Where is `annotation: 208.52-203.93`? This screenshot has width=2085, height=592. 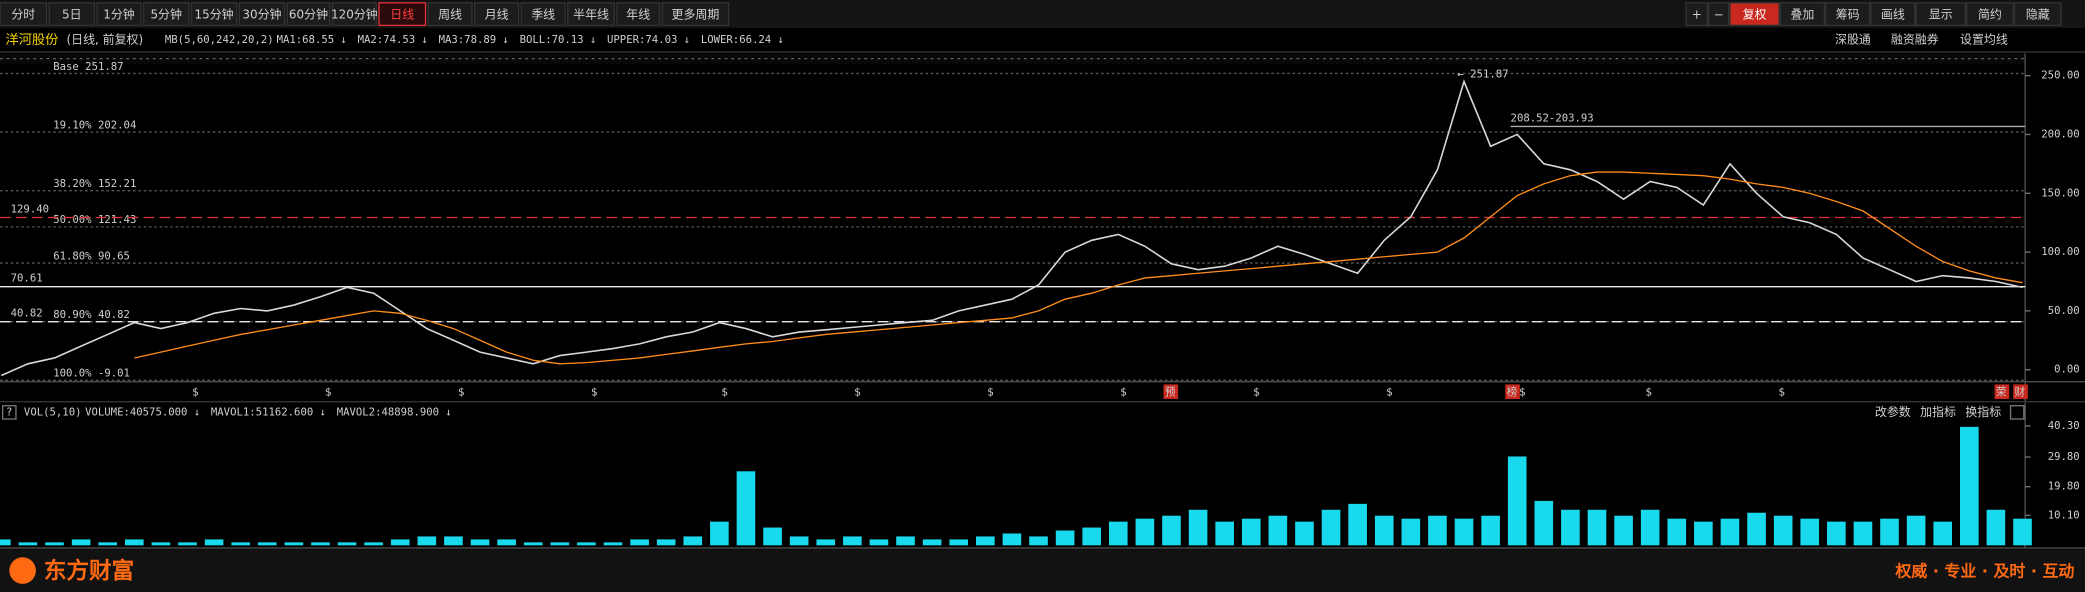 annotation: 208.52-203.93 is located at coordinates (1552, 117).